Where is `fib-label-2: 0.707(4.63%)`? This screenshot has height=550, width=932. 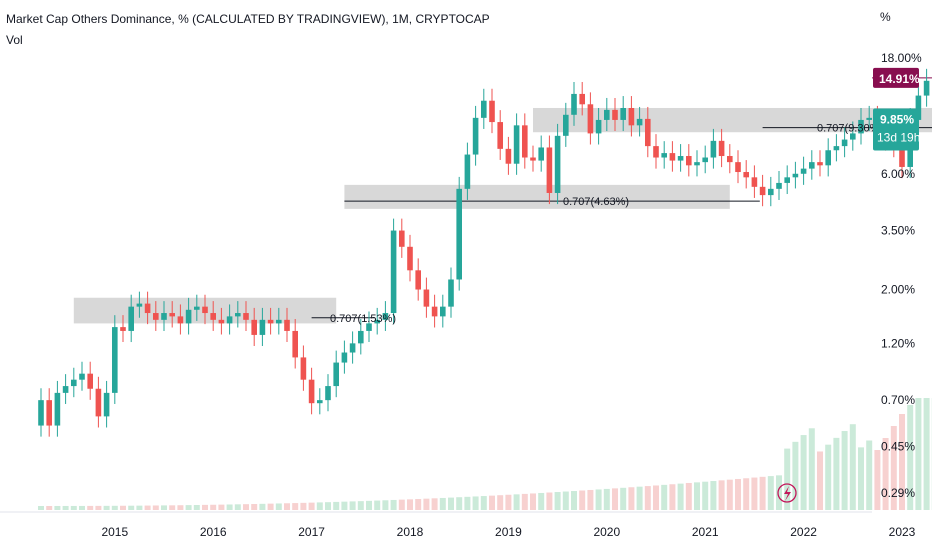 fib-label-2: 0.707(4.63%) is located at coordinates (596, 202).